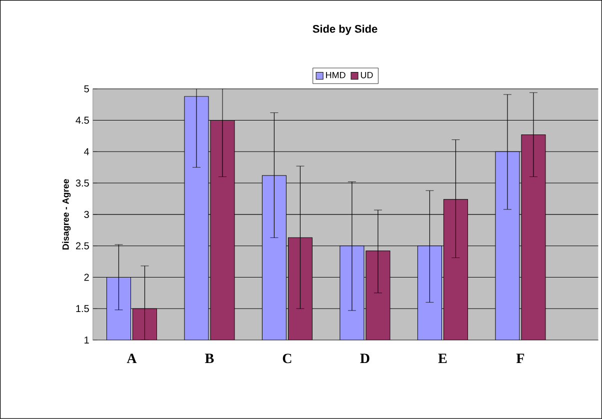  I want to click on x-tick-label: B, so click(209, 359).